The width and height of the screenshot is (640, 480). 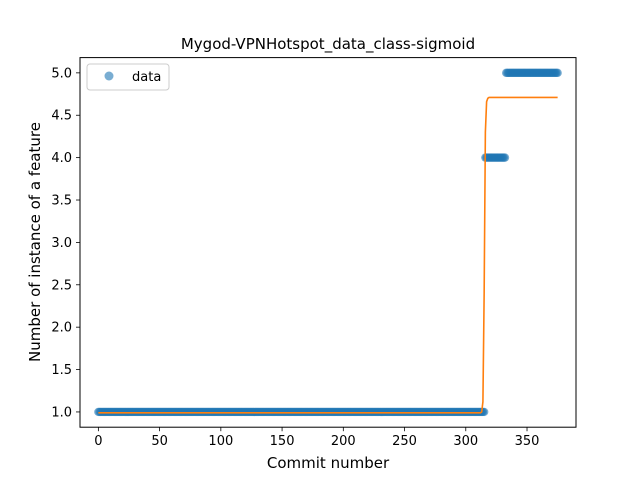 What do you see at coordinates (328, 44) in the screenshot?
I see `chart-title: Mygod-VPNHotspot_data_class-sigmoid` at bounding box center [328, 44].